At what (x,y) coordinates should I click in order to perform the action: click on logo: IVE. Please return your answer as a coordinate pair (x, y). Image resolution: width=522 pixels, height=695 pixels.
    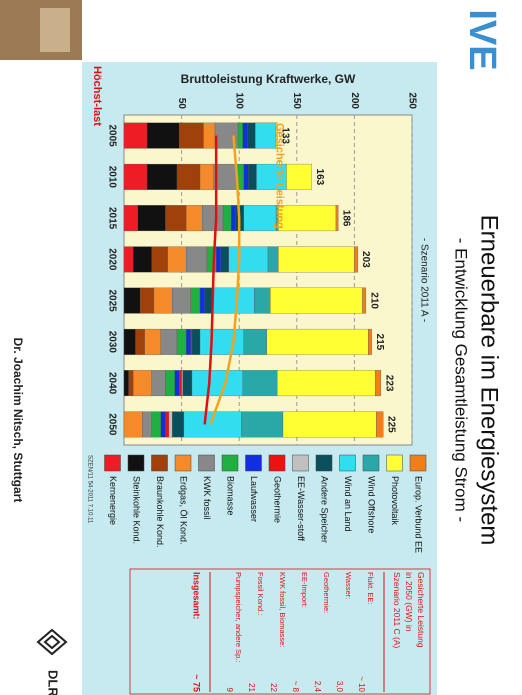
    Looking at the image, I should click on (482, 39).